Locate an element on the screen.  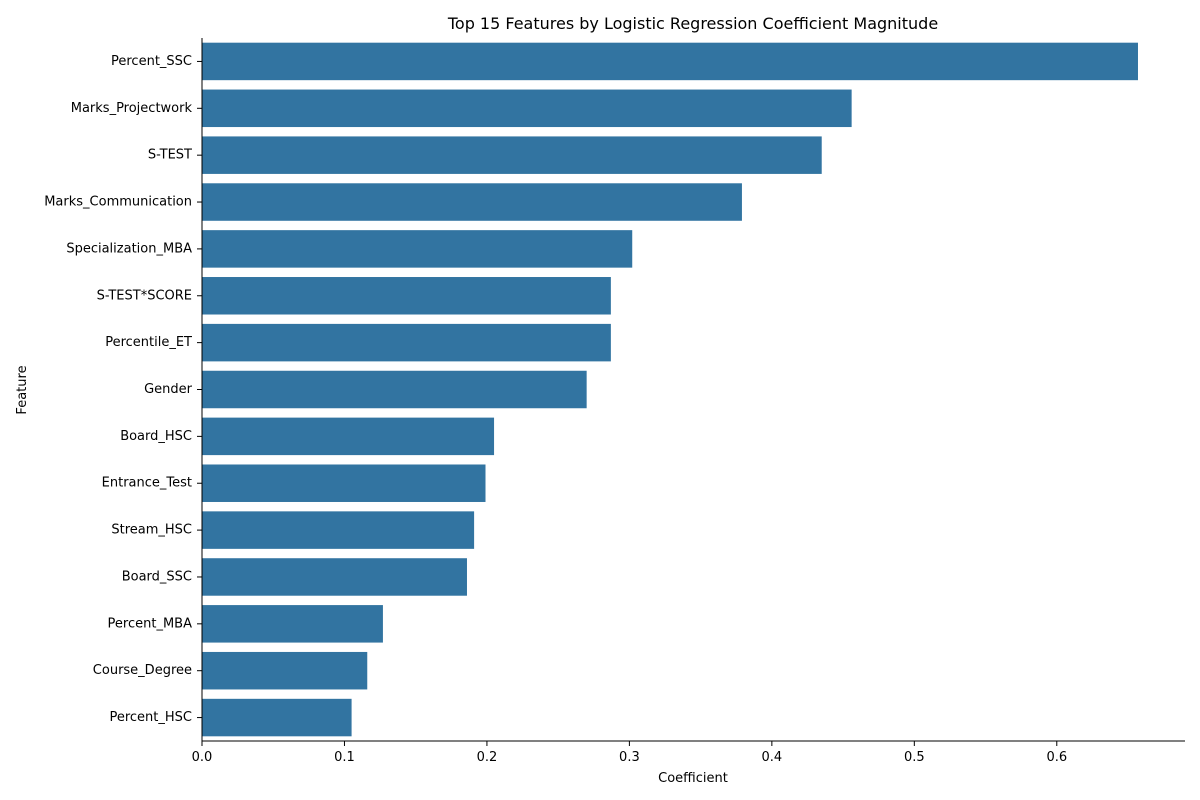
y-tick-label: Specialization_MBA is located at coordinates (129, 248).